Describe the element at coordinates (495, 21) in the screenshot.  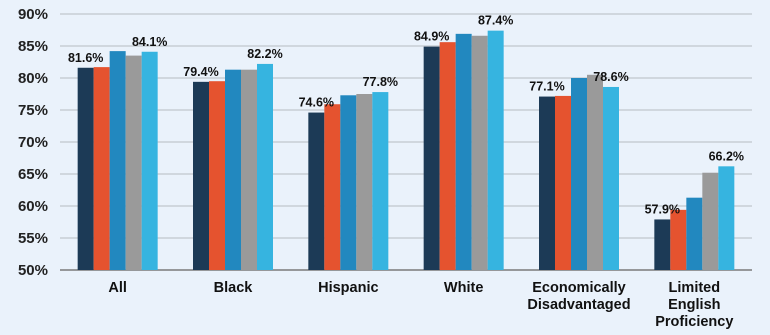
I see `data-label: 87.4%` at that location.